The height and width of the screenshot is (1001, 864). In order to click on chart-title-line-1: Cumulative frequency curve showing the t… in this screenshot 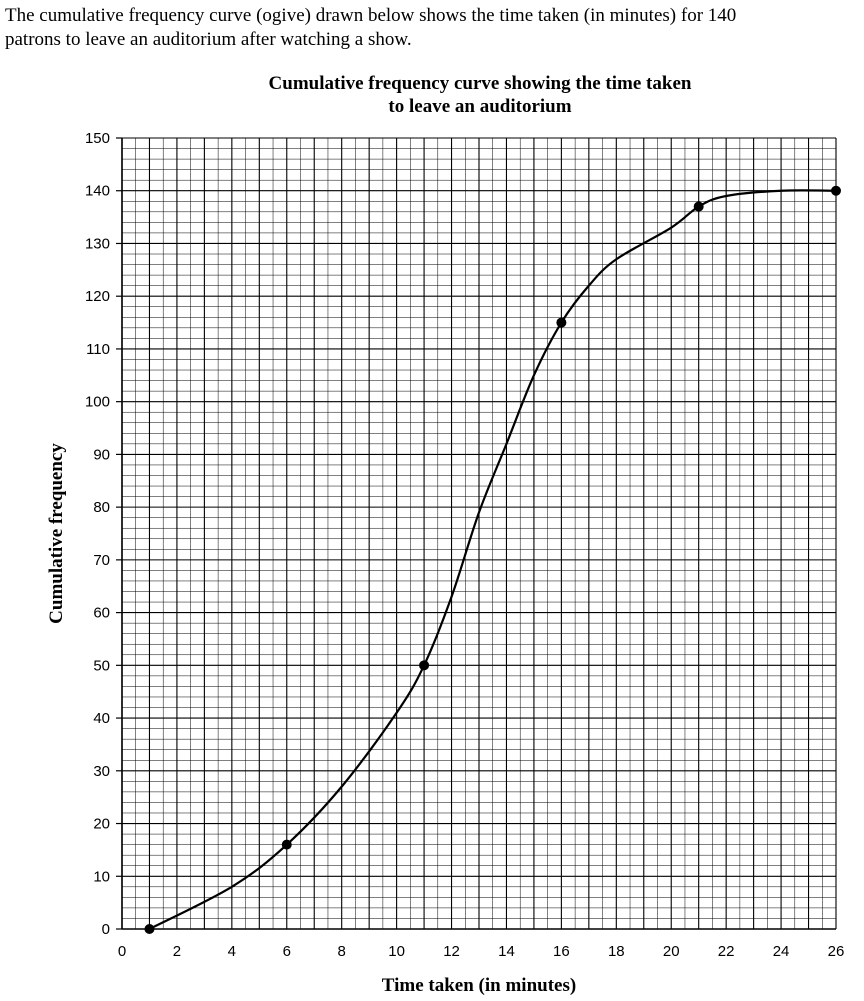, I will do `click(480, 83)`.